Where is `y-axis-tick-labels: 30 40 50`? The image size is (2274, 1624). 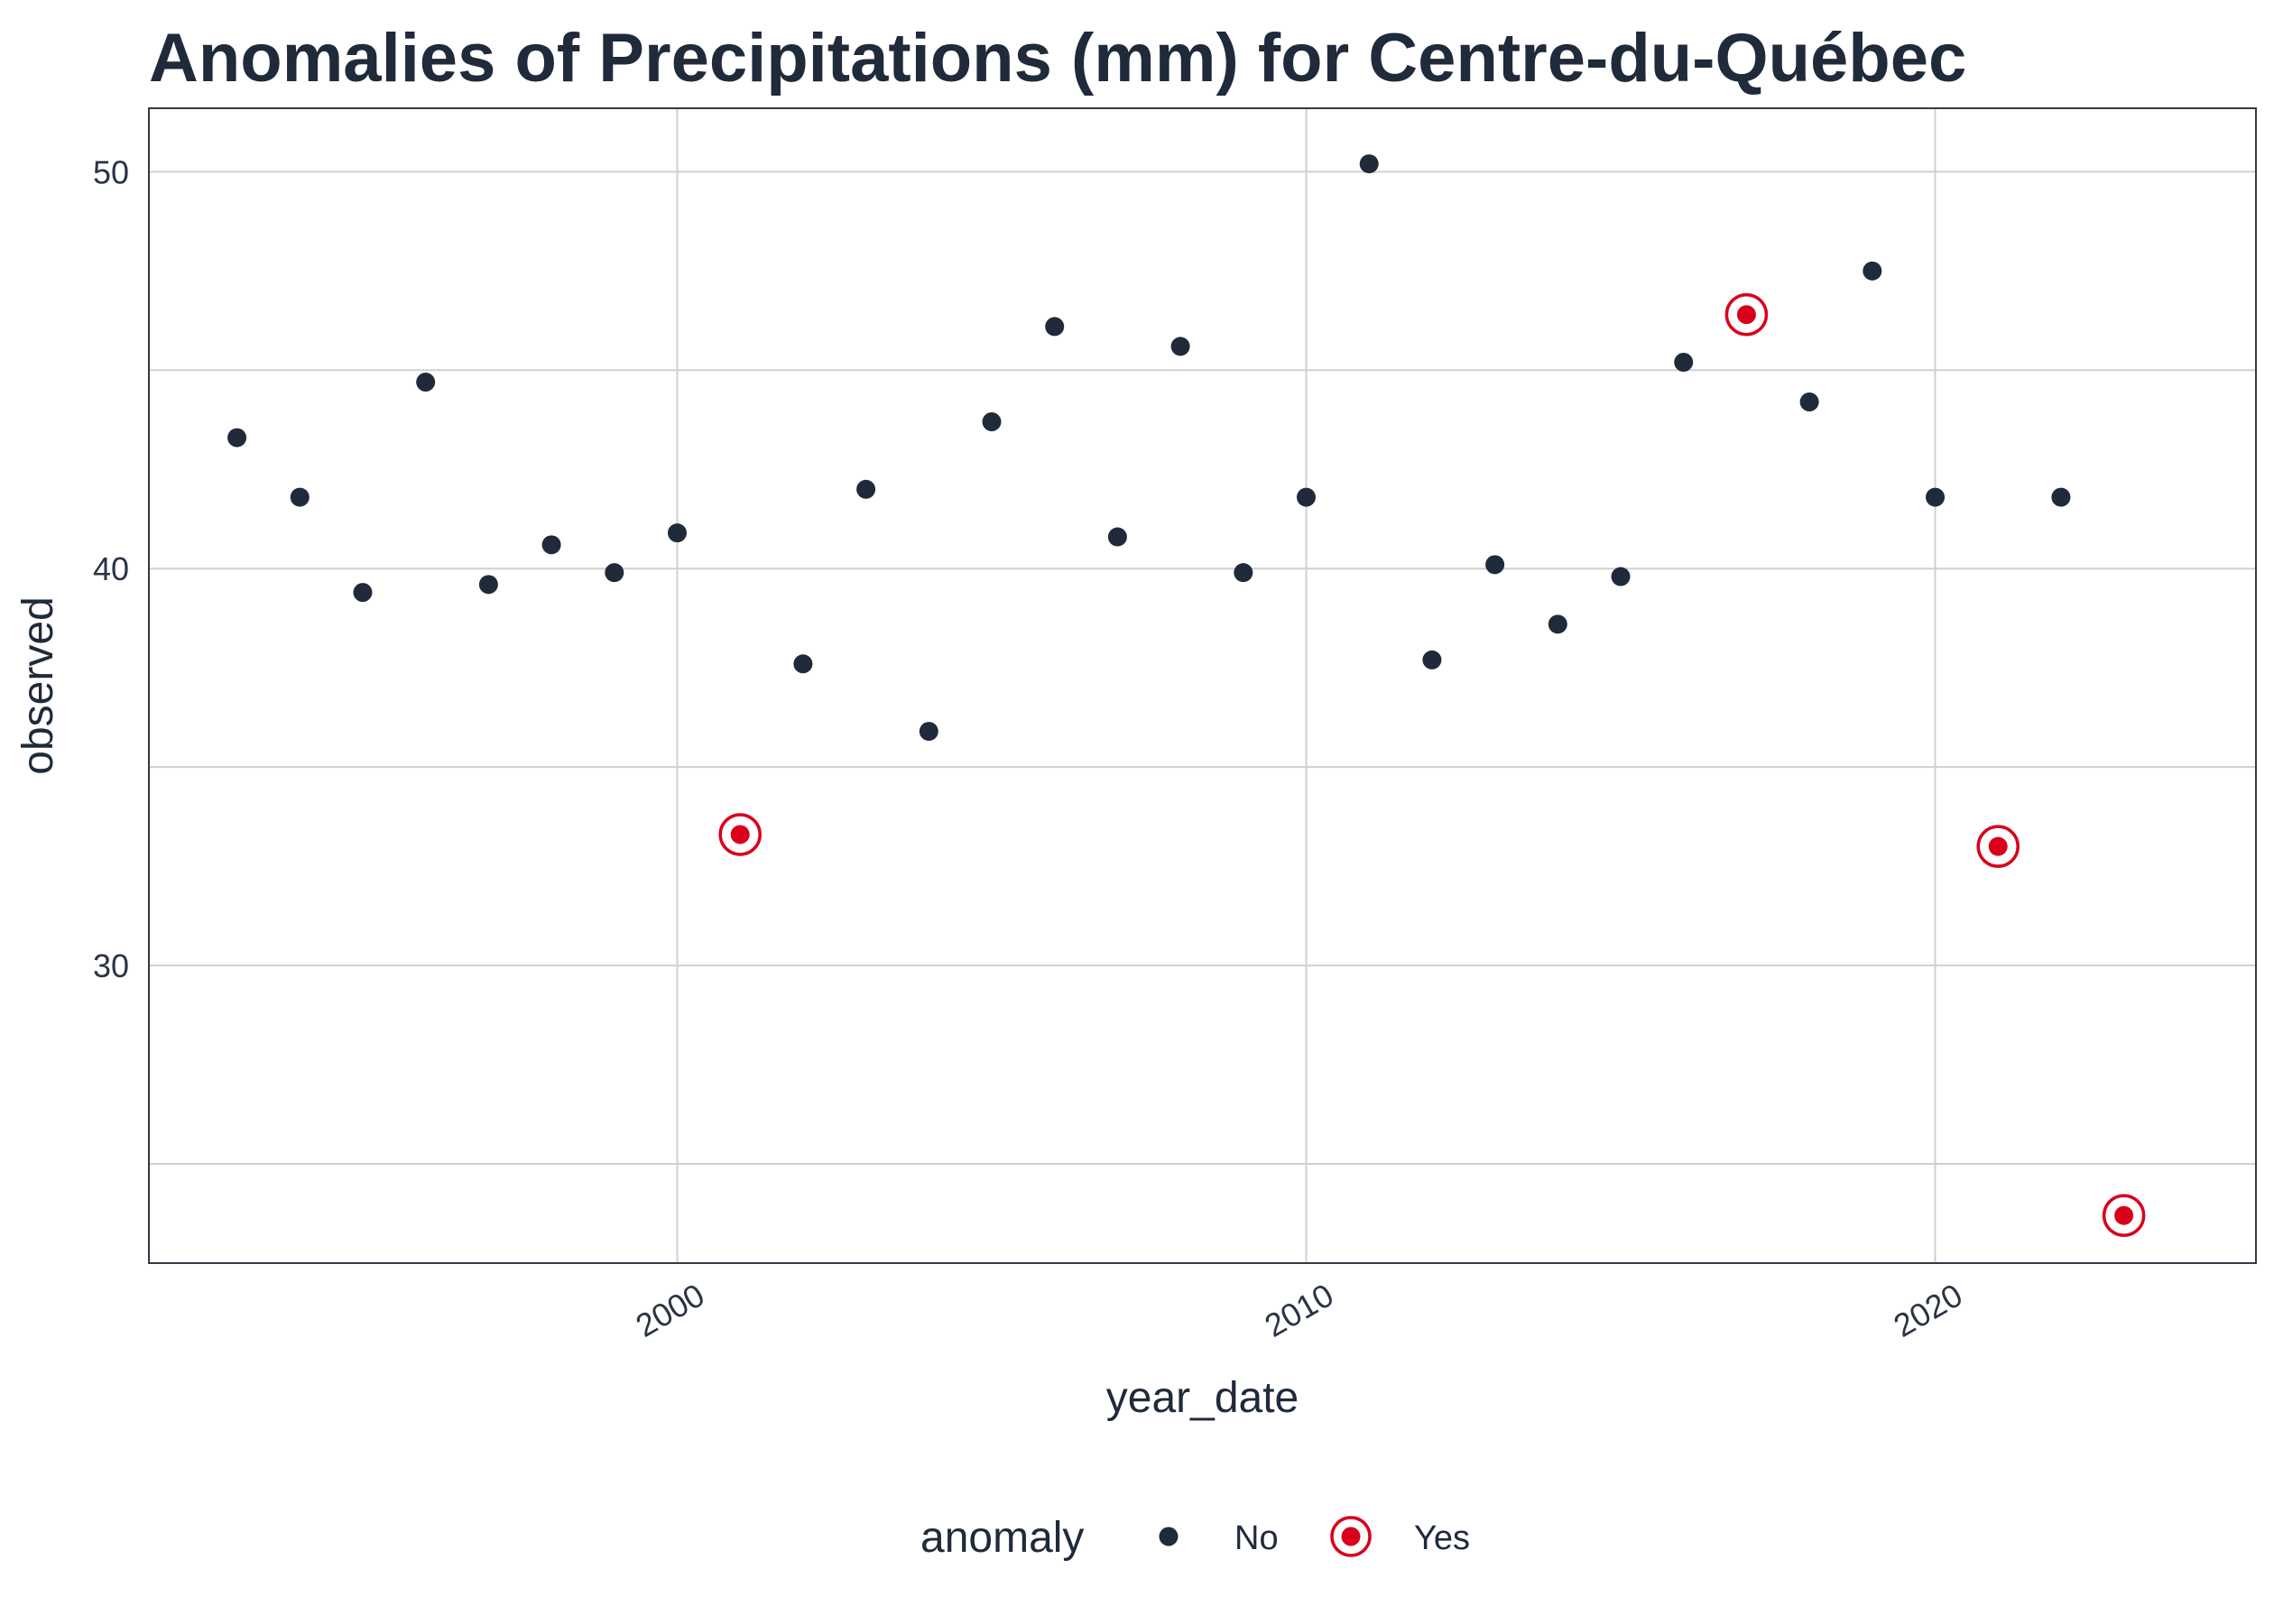 y-axis-tick-labels: 30 40 50 is located at coordinates (111, 569).